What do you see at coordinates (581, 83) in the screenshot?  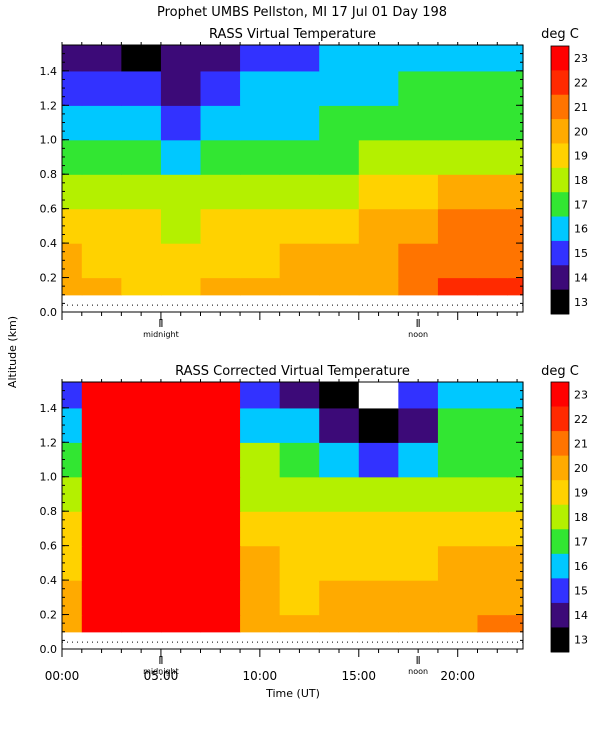 I see `colorbar-label: 22` at bounding box center [581, 83].